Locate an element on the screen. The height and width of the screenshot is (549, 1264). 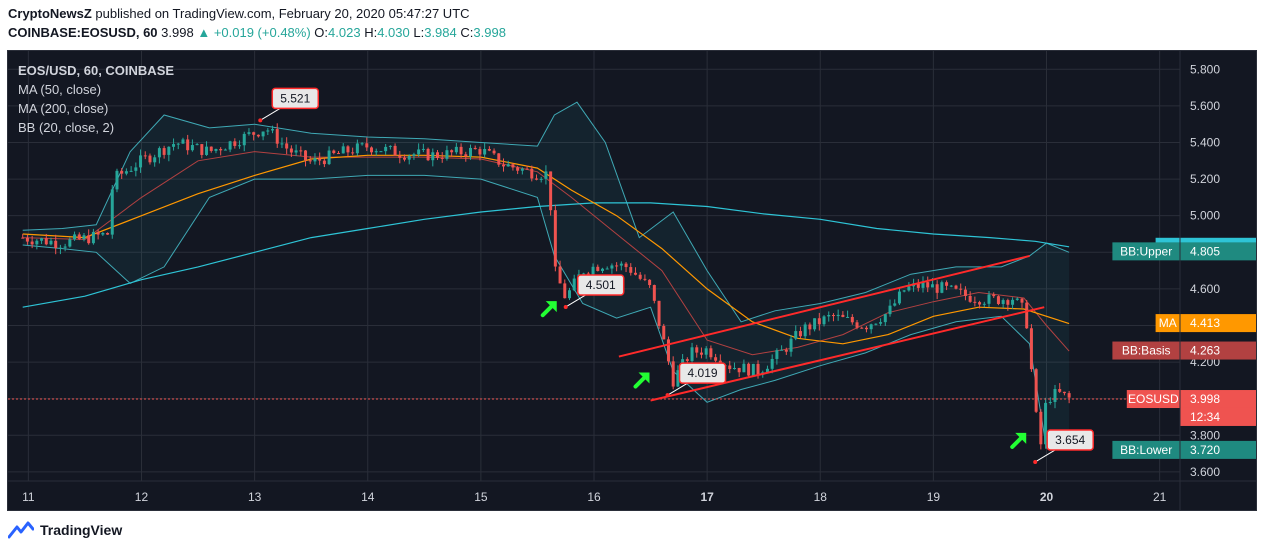
price-tag-name: BB:Lower is located at coordinates (1146, 450).